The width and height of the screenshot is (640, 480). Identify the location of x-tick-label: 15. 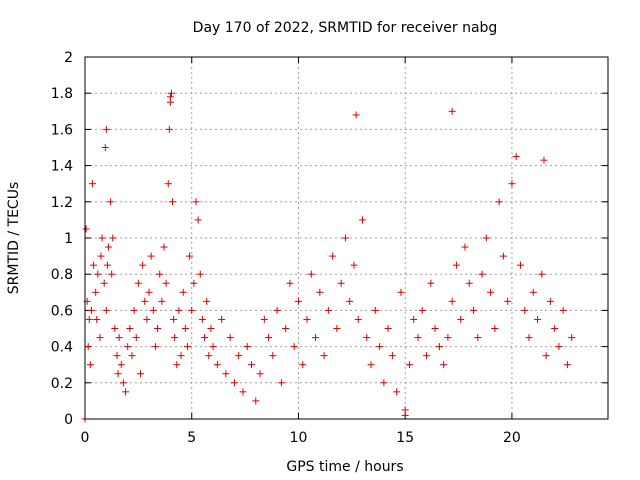
(405, 438).